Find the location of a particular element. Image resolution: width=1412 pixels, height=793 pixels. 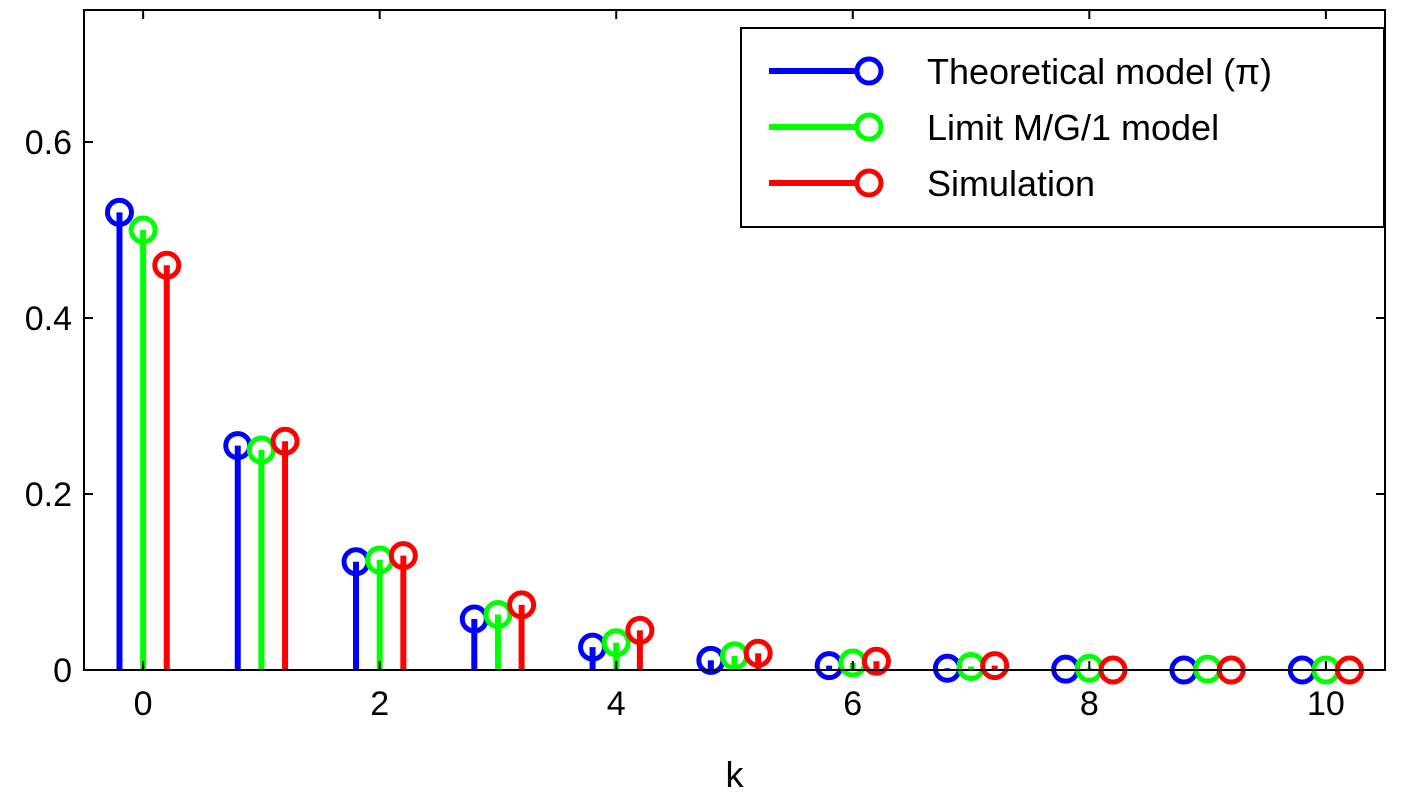

x-tick-label: 6 is located at coordinates (852, 704).